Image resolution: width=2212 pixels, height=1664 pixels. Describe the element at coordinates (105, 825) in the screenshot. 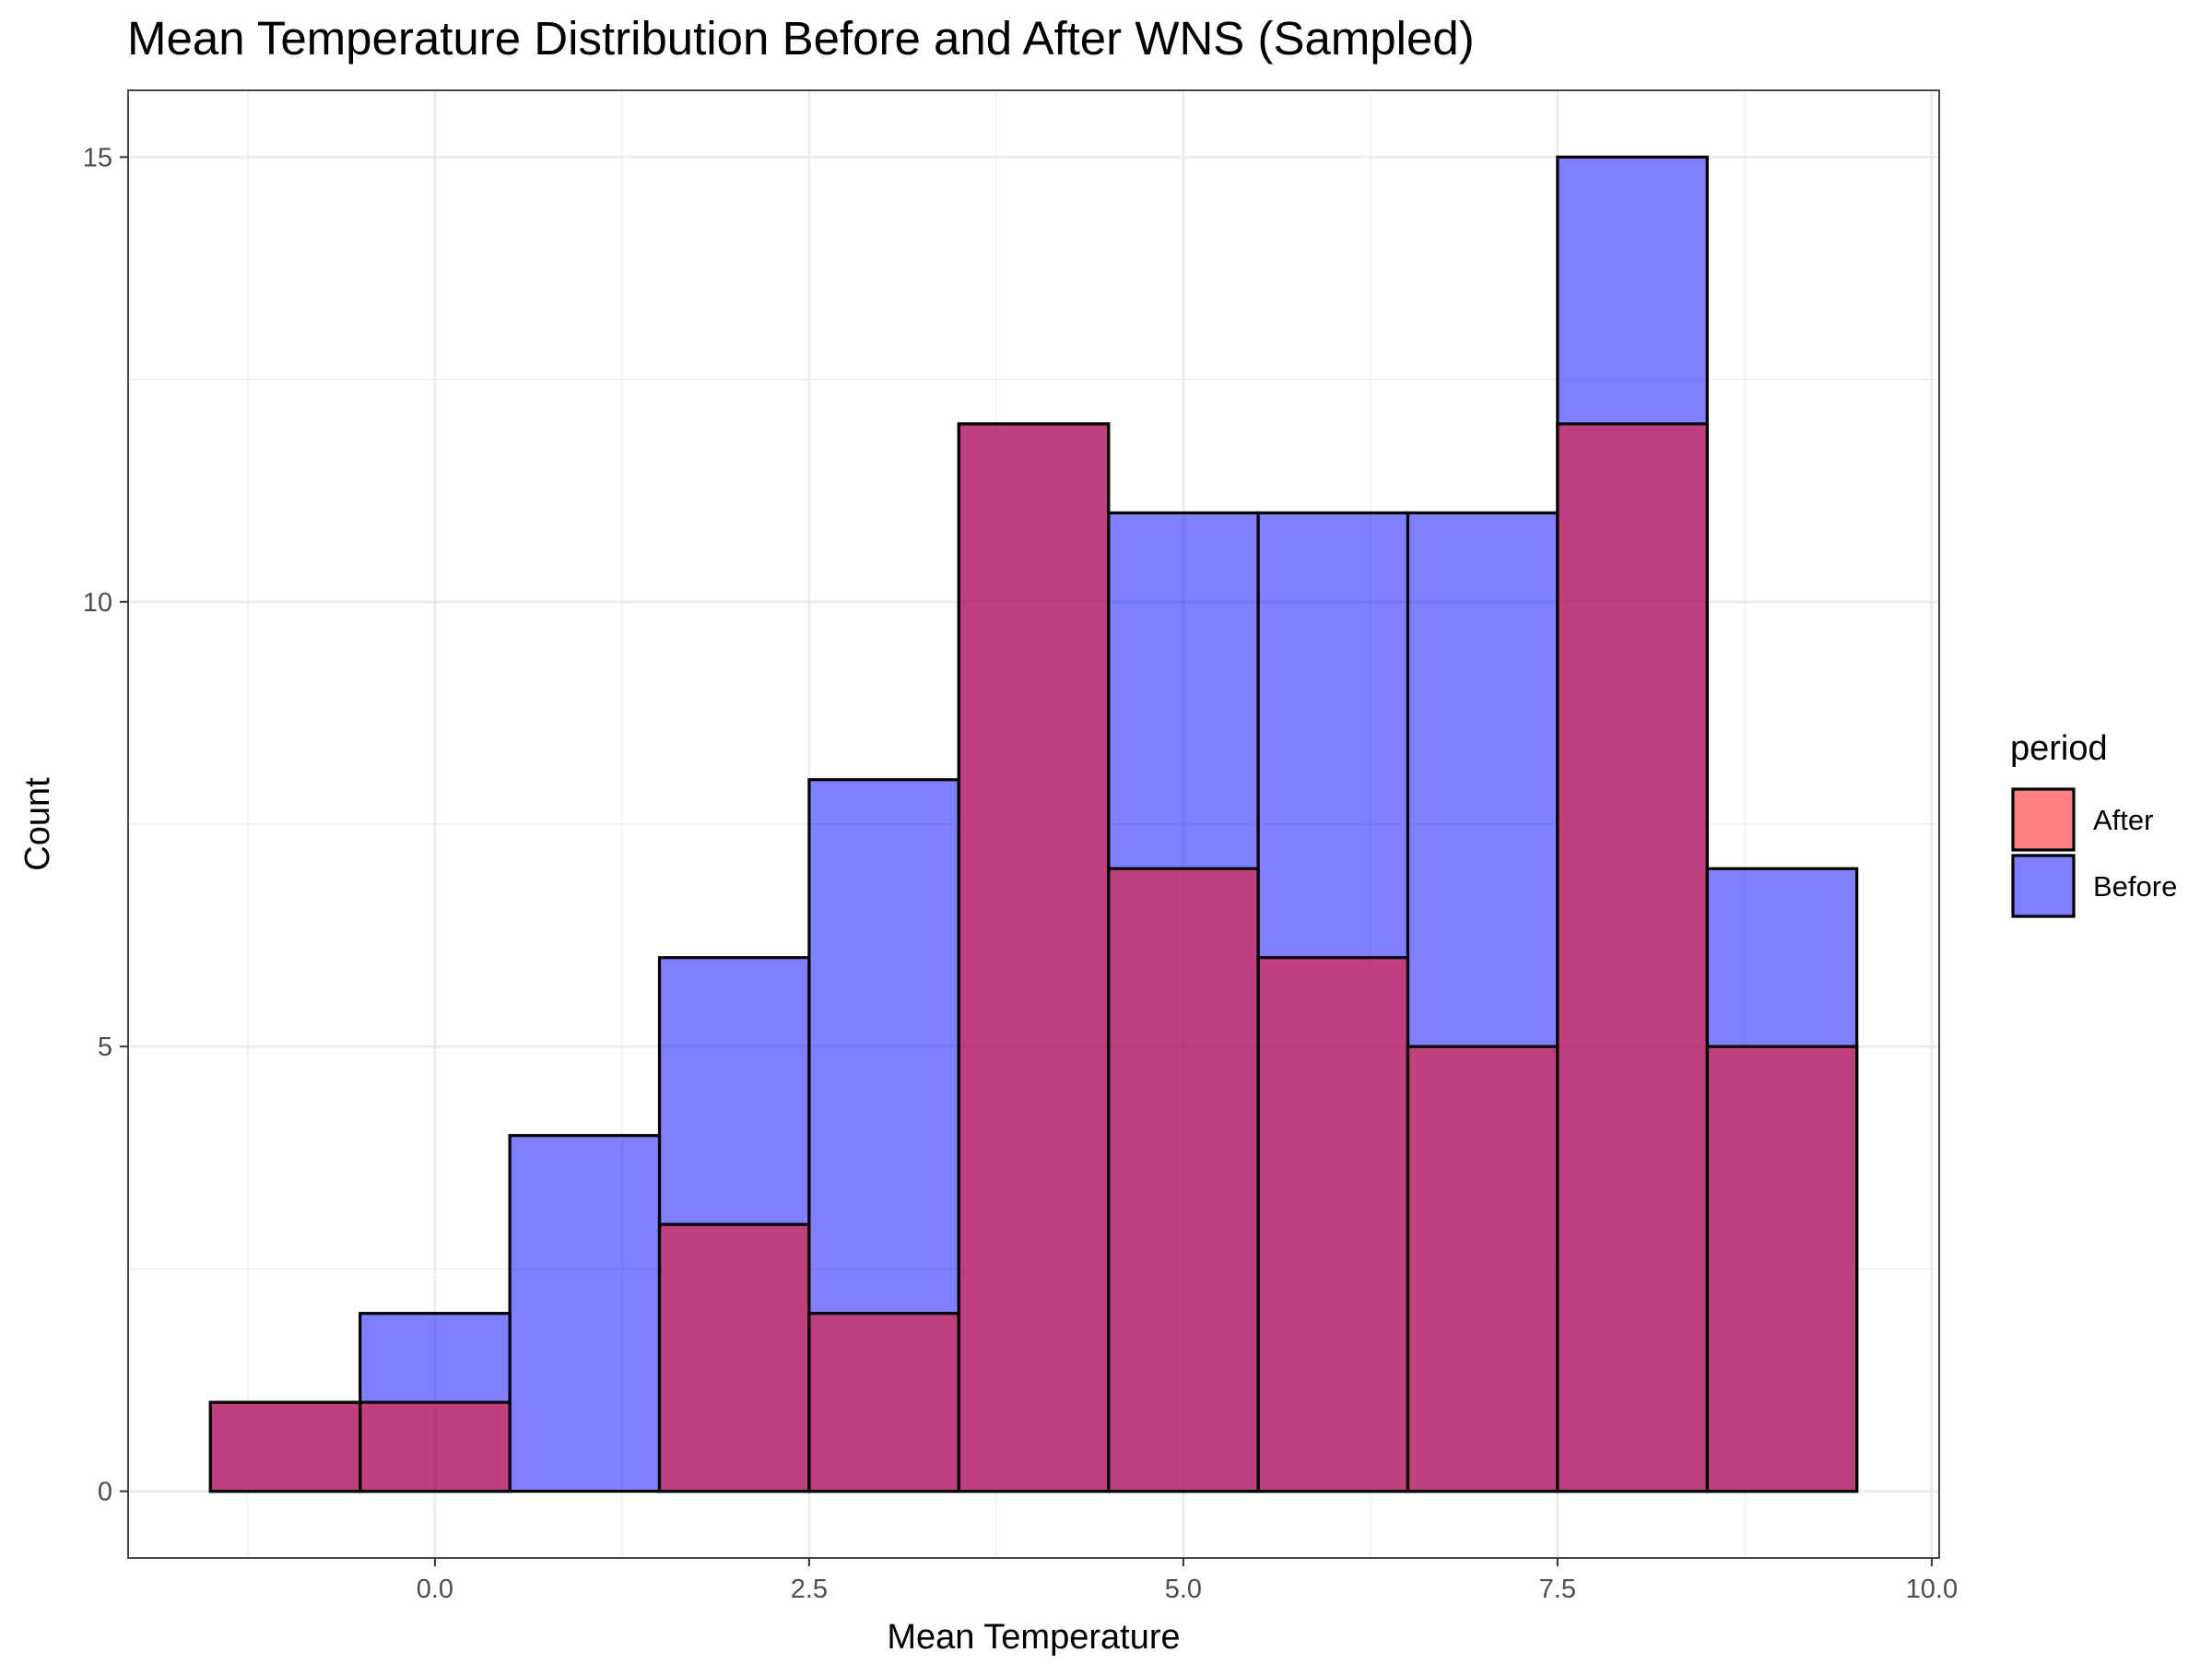

I see `y-axis: 0 5 10 15` at that location.